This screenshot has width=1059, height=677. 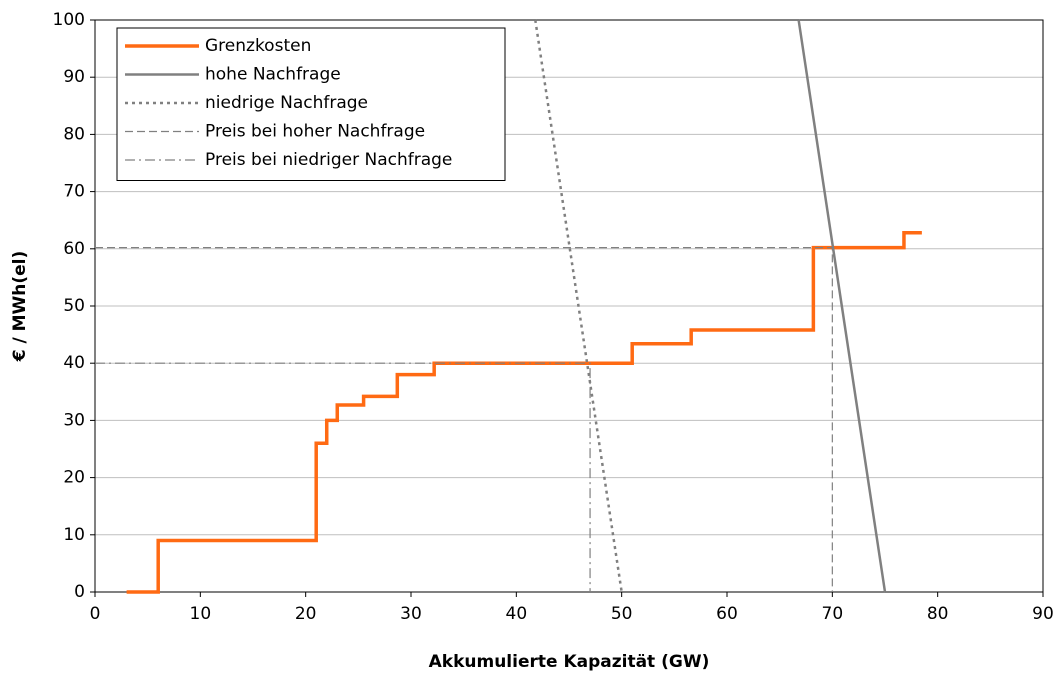 What do you see at coordinates (74, 363) in the screenshot?
I see `y-tick-label: 40` at bounding box center [74, 363].